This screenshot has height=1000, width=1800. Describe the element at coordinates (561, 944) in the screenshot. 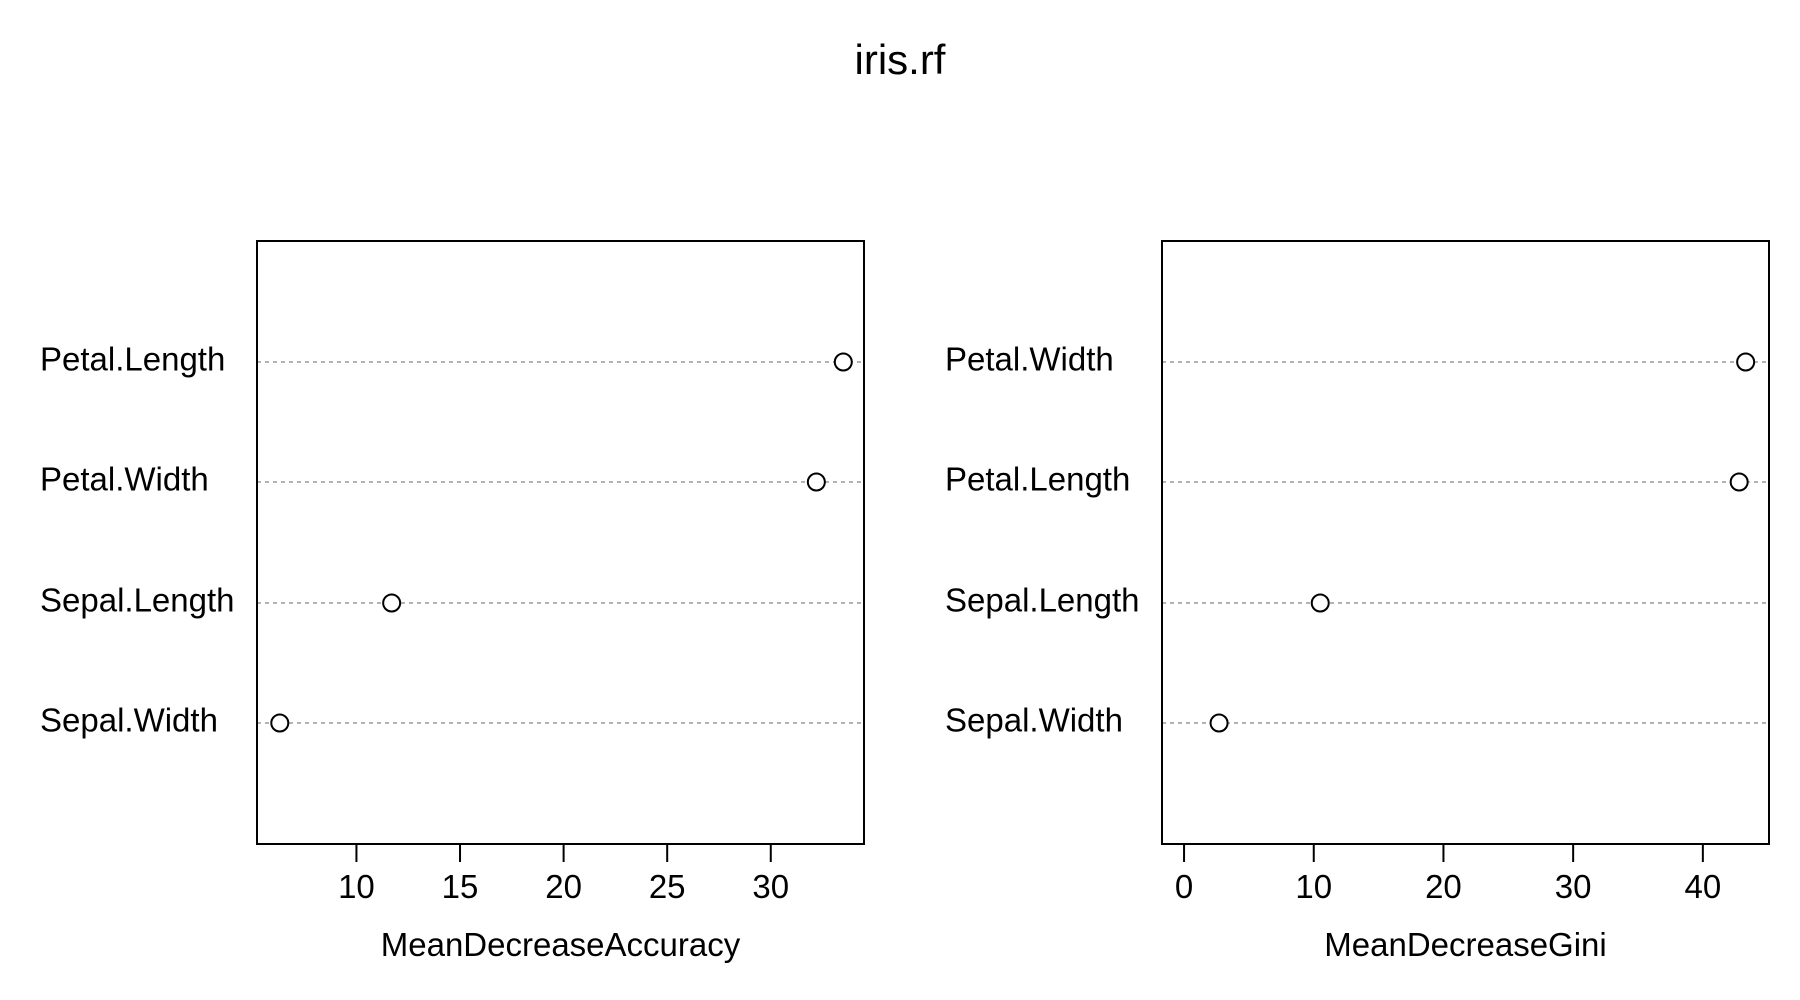

I see `x-axis-label: MeanDecreaseAccuracy` at that location.